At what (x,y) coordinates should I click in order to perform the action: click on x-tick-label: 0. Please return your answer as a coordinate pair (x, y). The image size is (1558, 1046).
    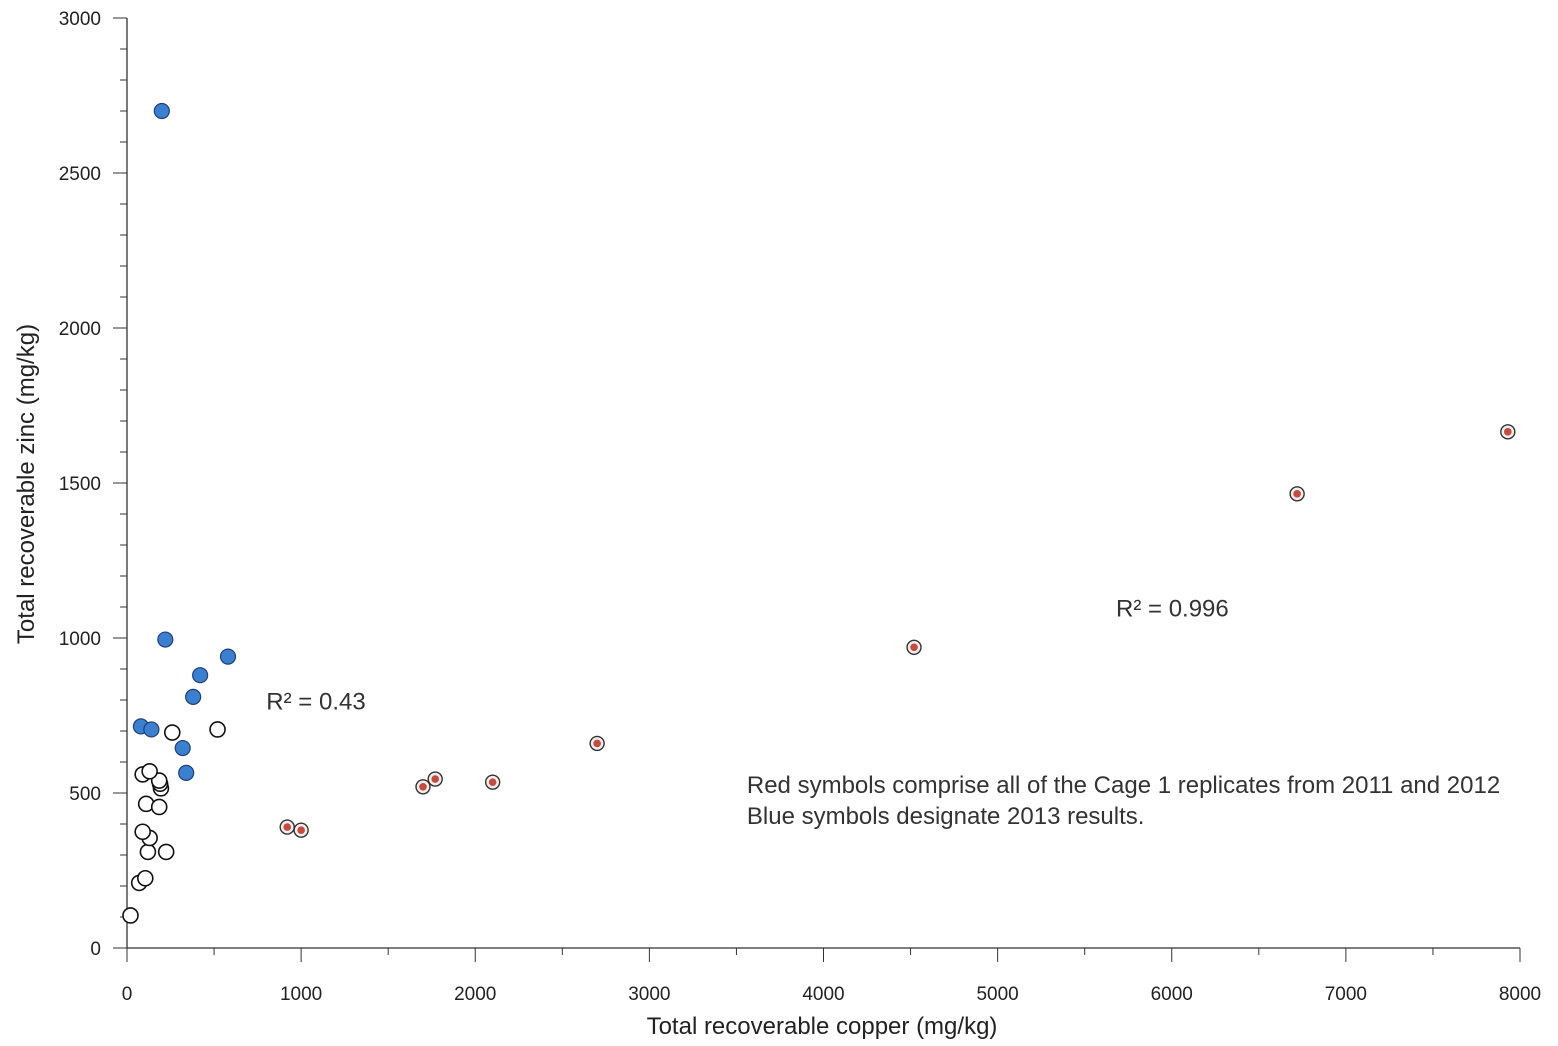
    Looking at the image, I should click on (127, 994).